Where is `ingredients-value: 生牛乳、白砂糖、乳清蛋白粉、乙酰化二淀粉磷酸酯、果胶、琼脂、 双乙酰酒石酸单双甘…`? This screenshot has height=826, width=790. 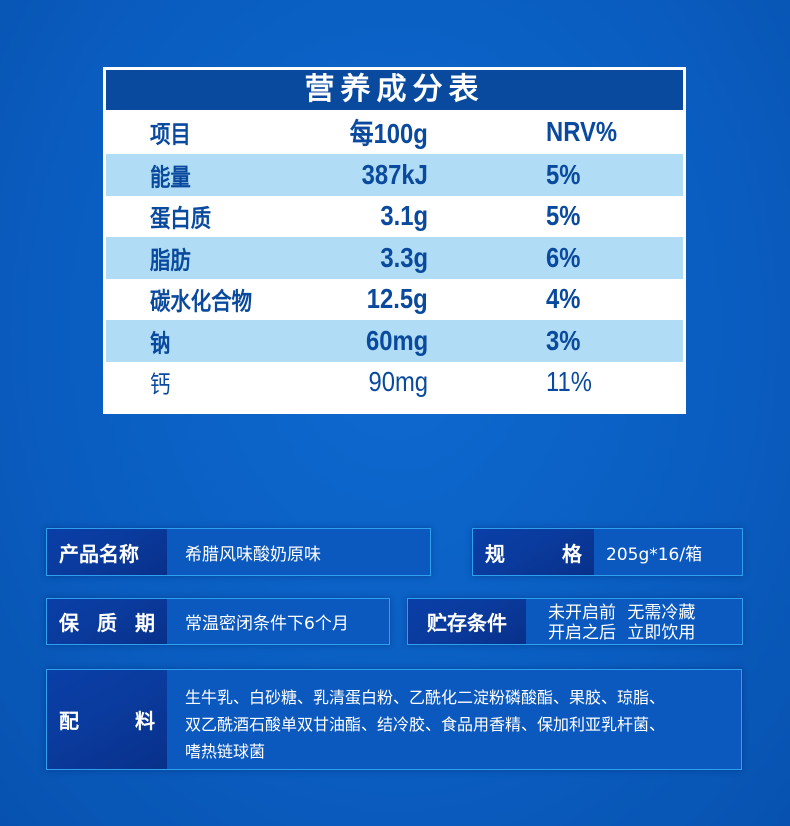
ingredients-value: 生牛乳、白砂糖、乳清蛋白粉、乙酰化二淀粉磷酸酯、果胶、琼脂、 双乙酰酒石酸单双甘… is located at coordinates (416, 719).